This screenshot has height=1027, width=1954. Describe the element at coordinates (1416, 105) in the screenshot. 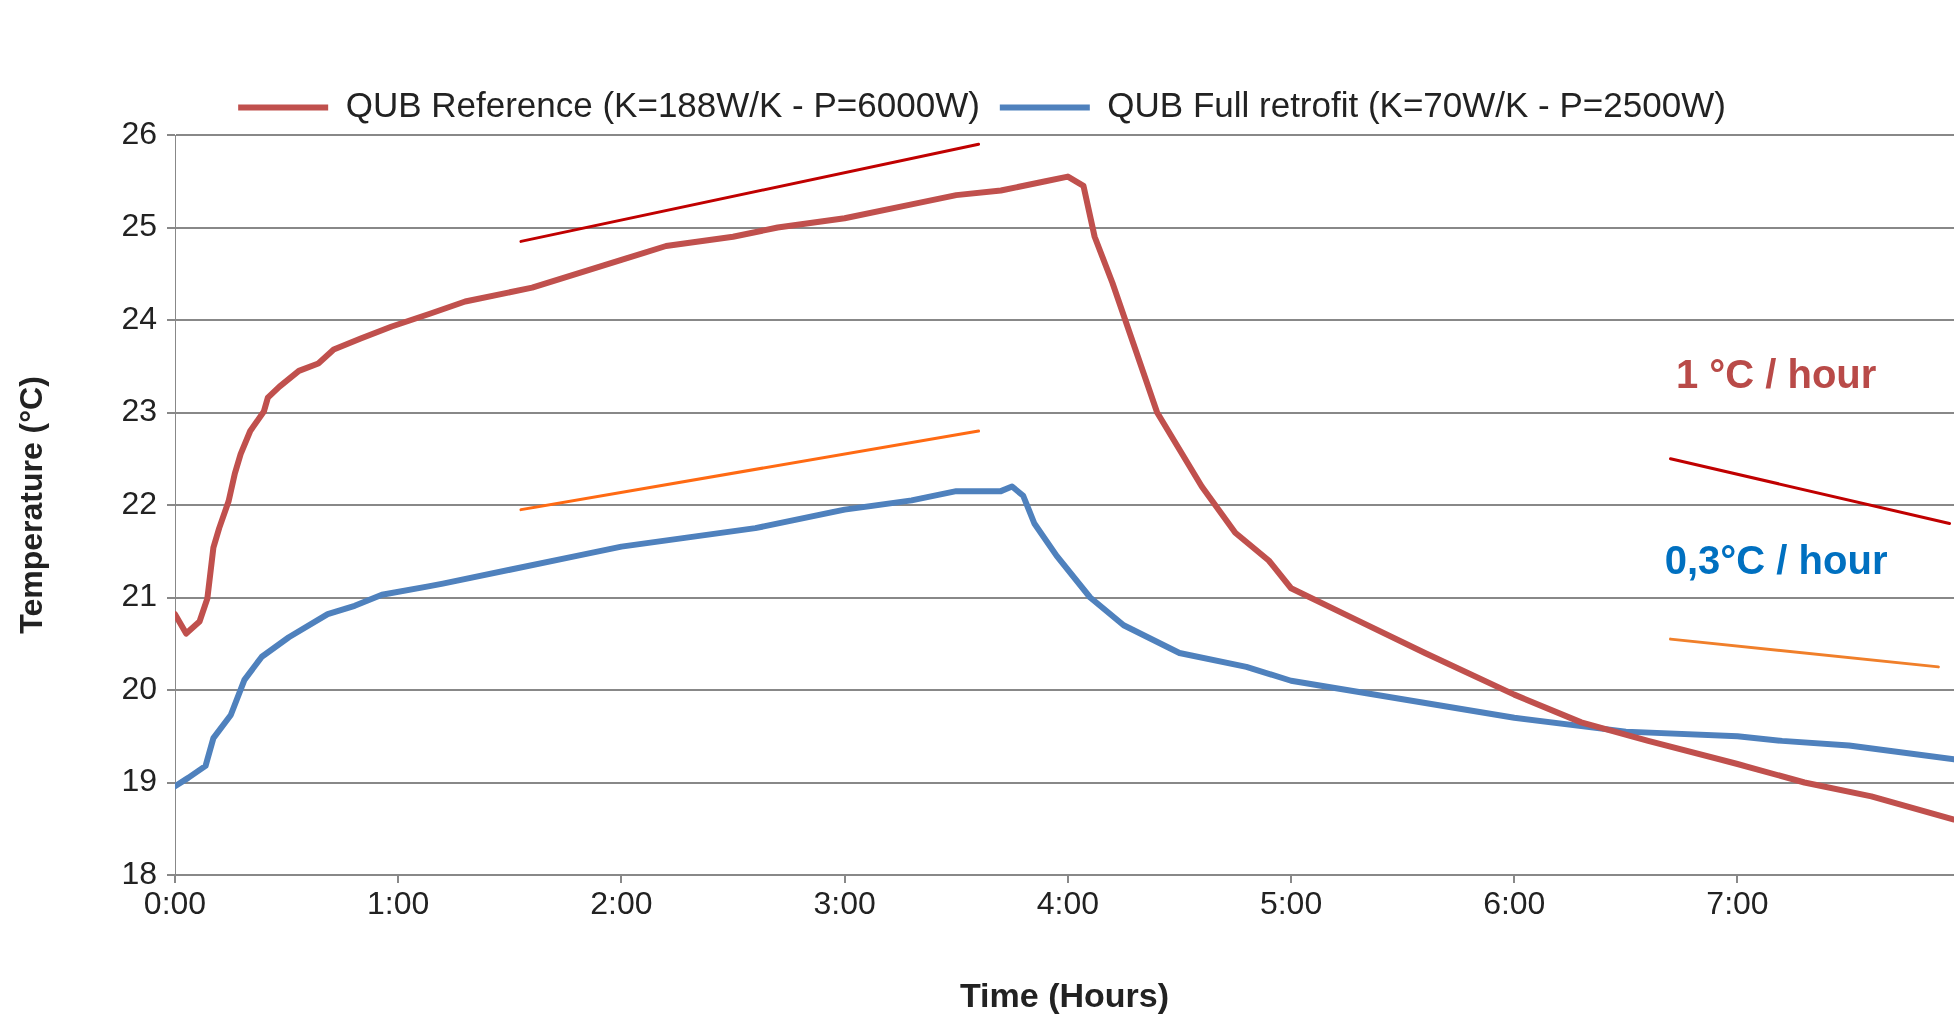

I see `legend-label: QUB Full retrofit (K=70W/K - P=2500W)` at that location.